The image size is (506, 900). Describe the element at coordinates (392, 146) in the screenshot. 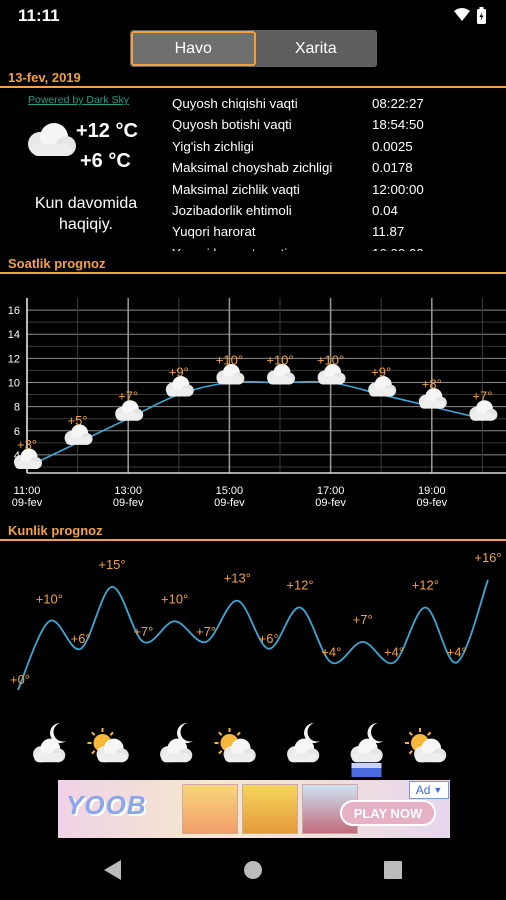

I see `detail-value: 0.0025` at that location.